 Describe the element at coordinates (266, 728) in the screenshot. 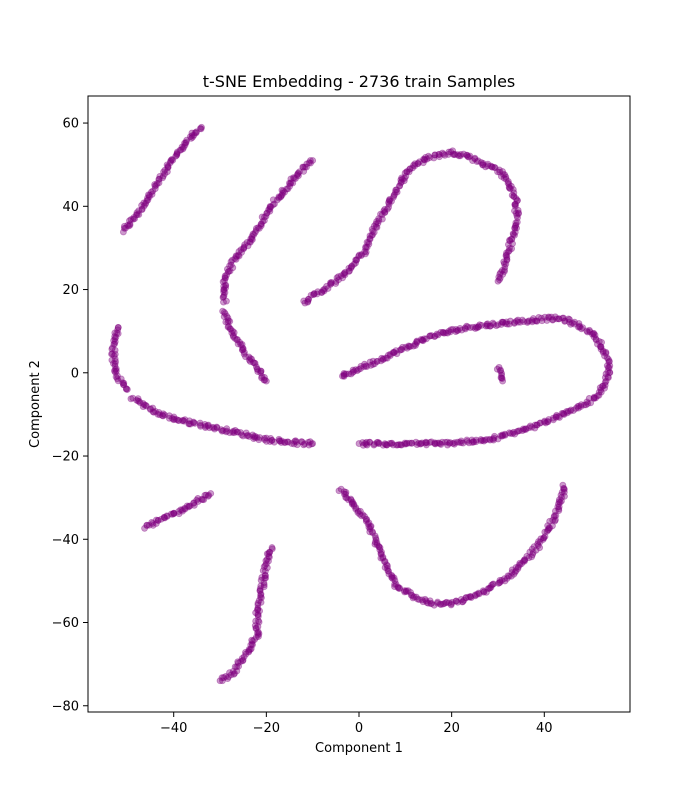

I see `x-tick-label: −20` at that location.